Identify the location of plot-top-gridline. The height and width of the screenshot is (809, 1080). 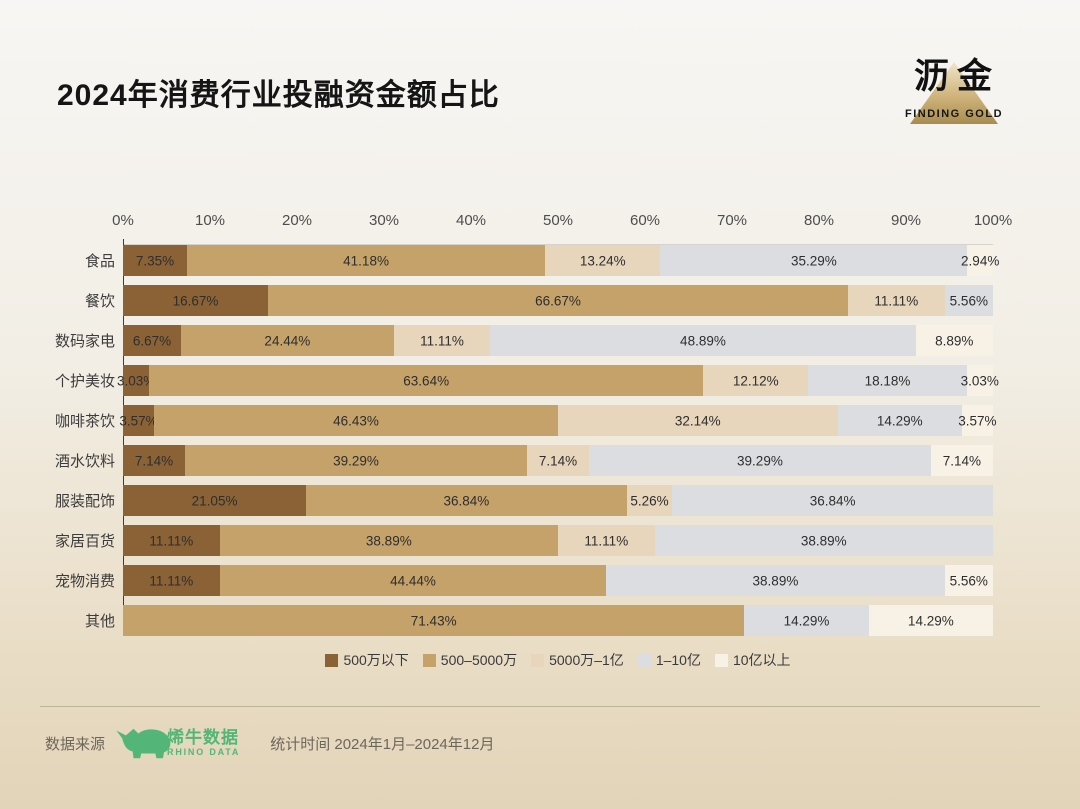
(558, 244).